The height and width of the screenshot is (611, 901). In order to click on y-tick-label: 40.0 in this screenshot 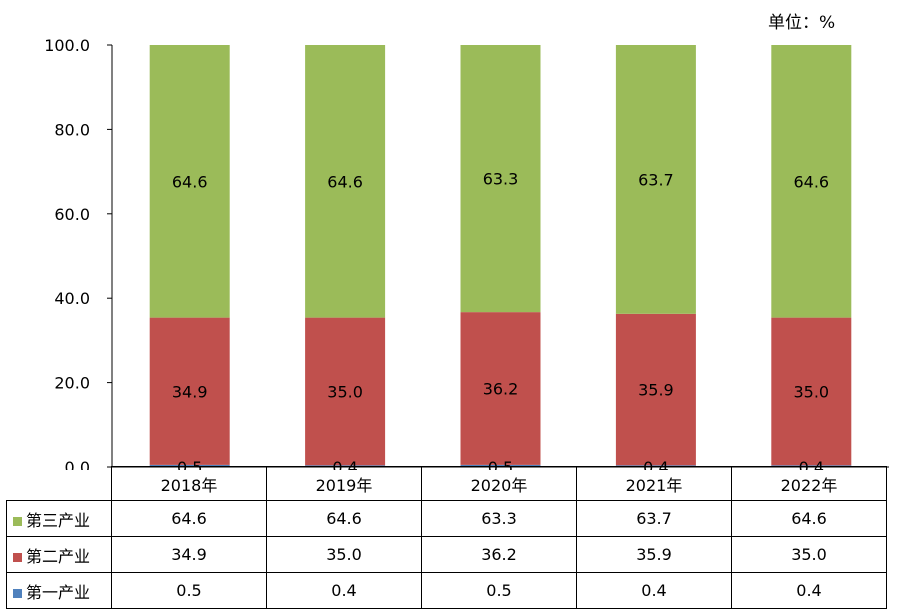, I will do `click(72, 298)`.